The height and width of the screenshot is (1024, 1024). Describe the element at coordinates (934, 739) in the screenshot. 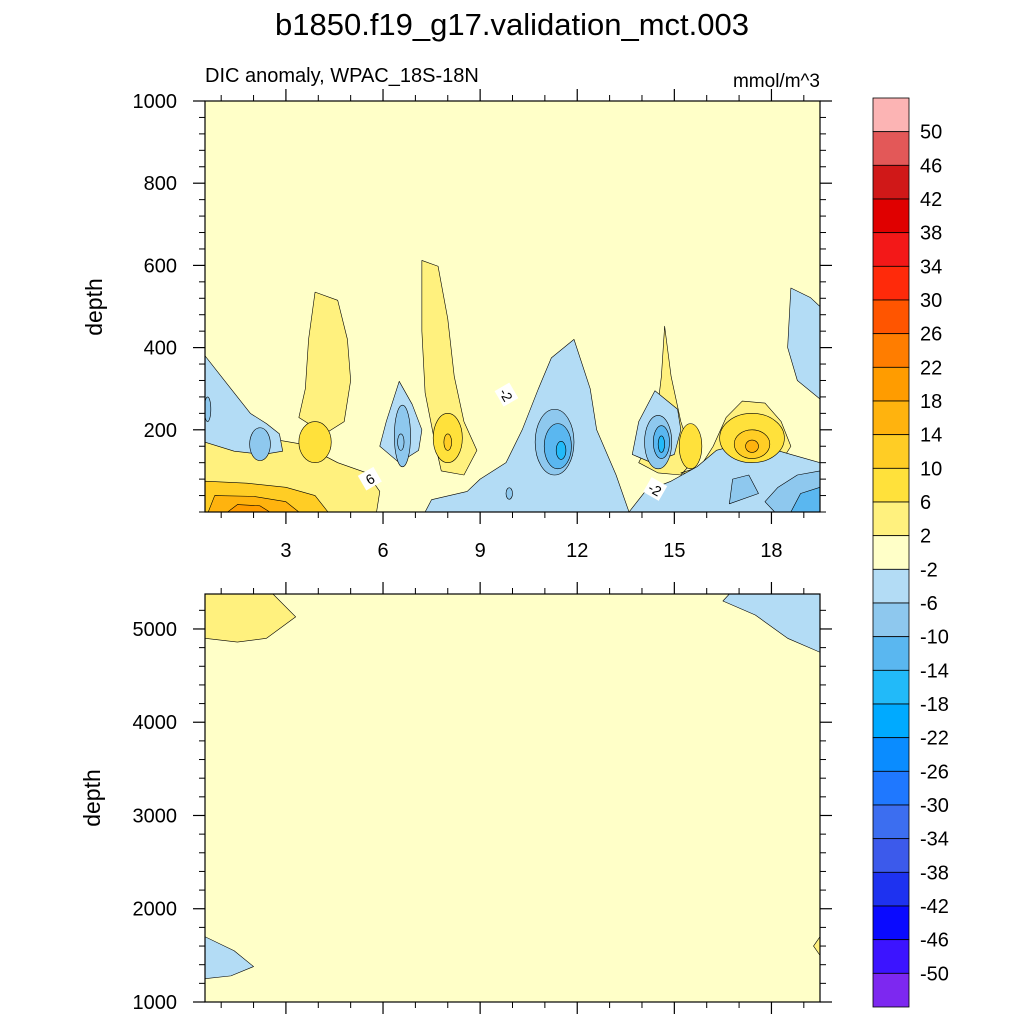

I see `colorbar-label: -22` at that location.